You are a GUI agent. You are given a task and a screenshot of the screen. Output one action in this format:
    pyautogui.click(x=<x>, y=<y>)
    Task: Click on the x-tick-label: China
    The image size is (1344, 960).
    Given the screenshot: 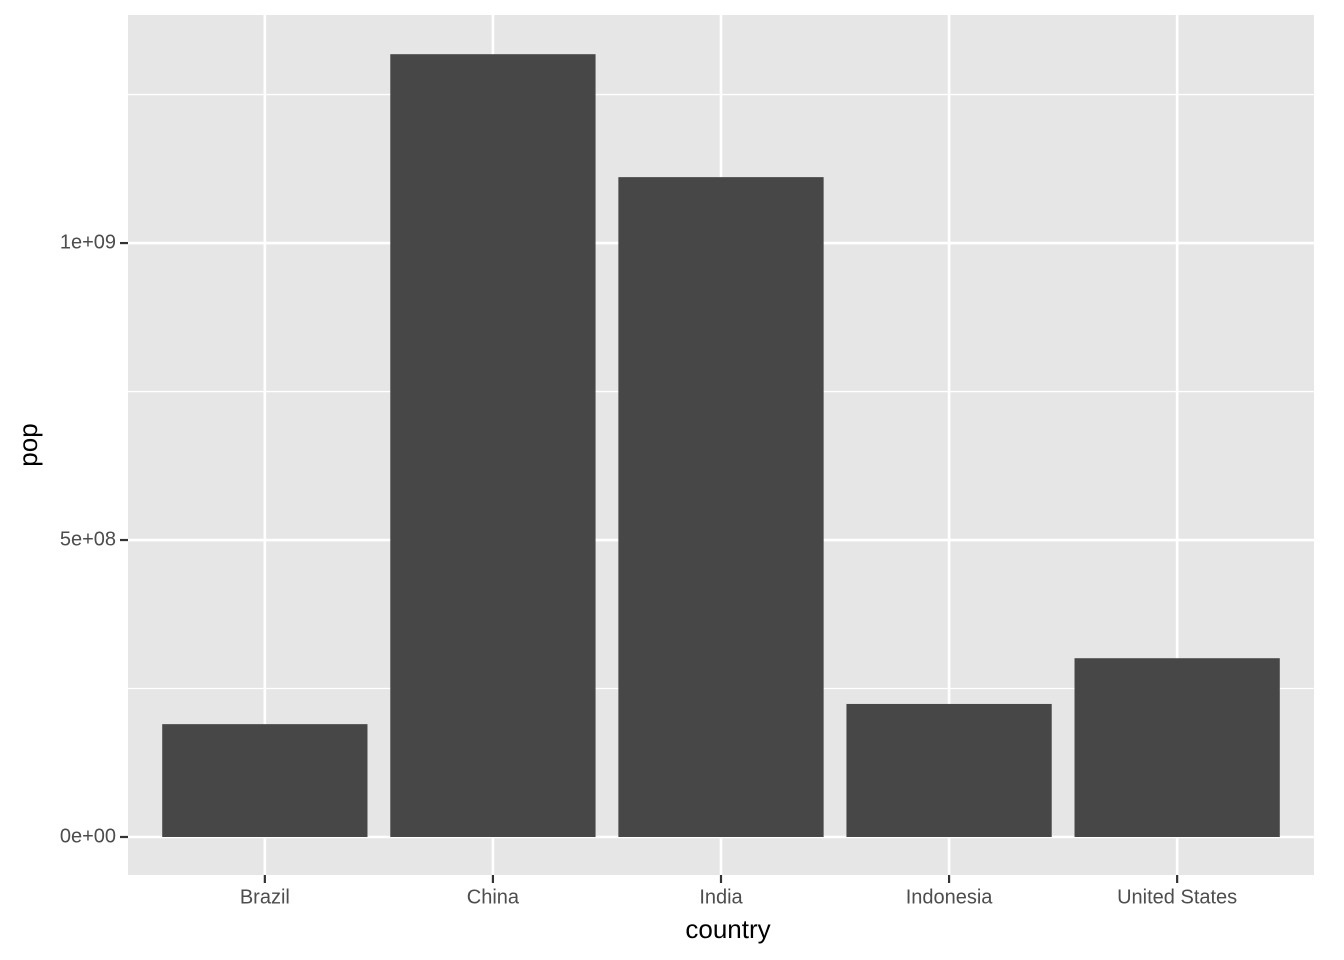 What is the action you would take?
    pyautogui.click(x=493, y=897)
    